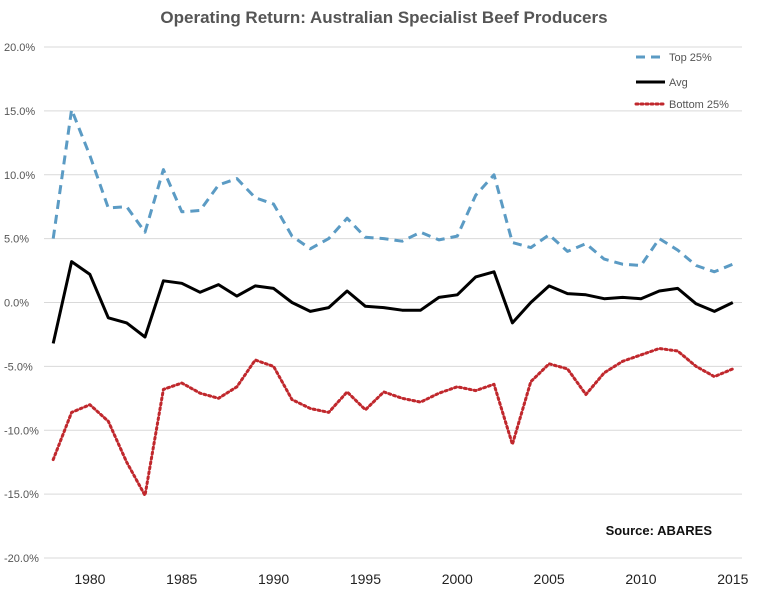  What do you see at coordinates (19, 176) in the screenshot?
I see `y-tick-label: 10.0%` at bounding box center [19, 176].